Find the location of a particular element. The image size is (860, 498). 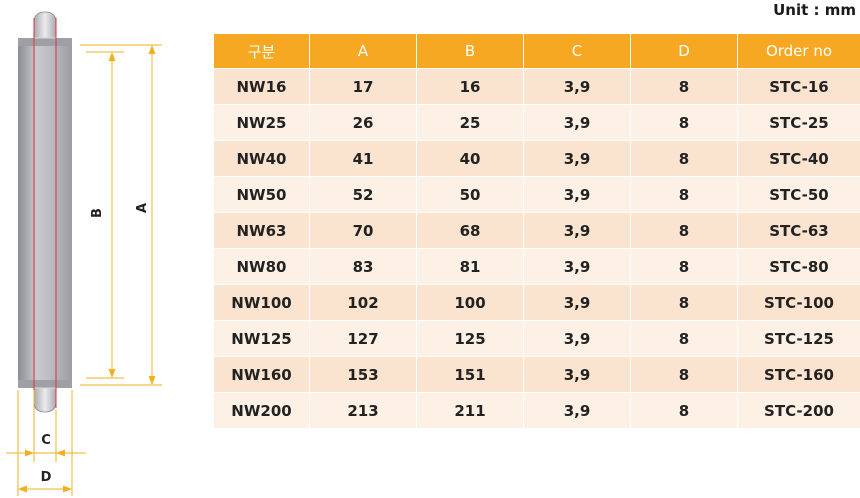

header-cell-order-no: Order no is located at coordinates (798, 51).